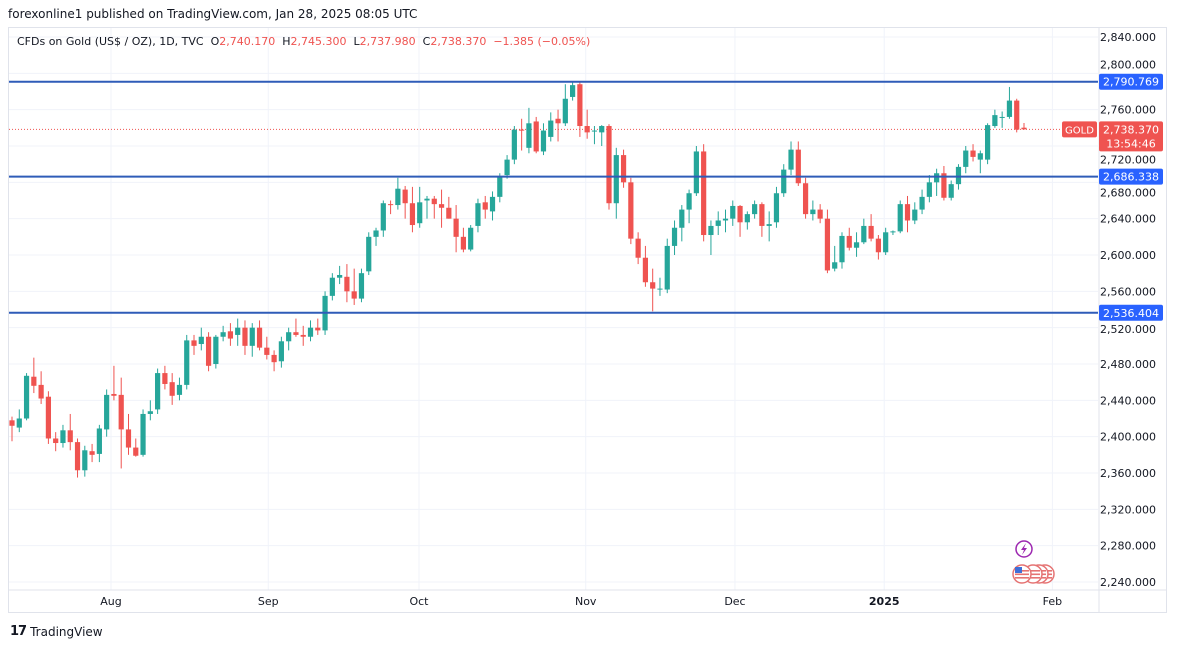  I want to click on low-value: 2,737.980, so click(387, 41).